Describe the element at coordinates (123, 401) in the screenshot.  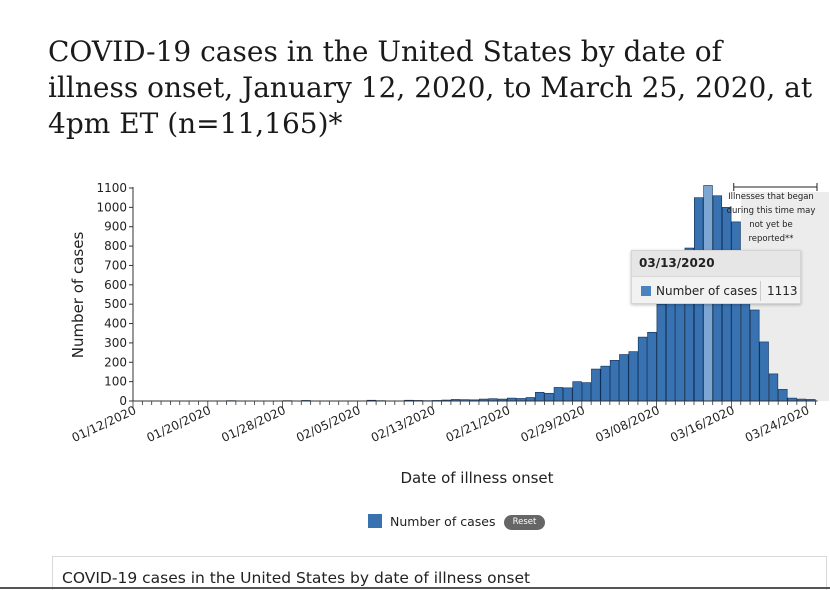
I see `y-tick-label: 0` at that location.